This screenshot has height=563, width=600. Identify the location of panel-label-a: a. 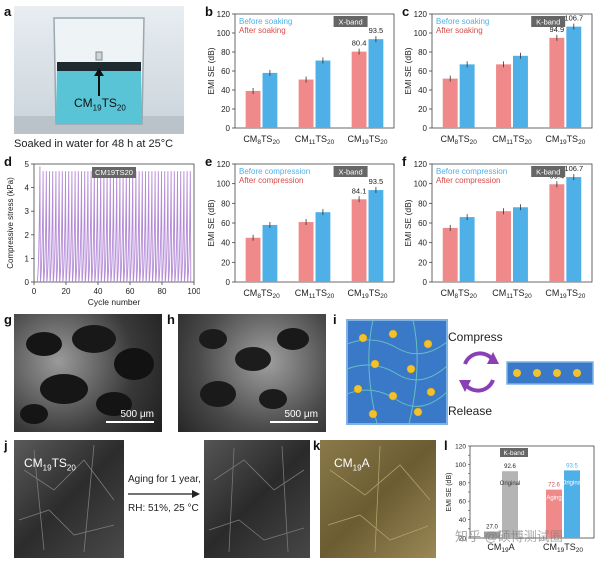
(8, 11).